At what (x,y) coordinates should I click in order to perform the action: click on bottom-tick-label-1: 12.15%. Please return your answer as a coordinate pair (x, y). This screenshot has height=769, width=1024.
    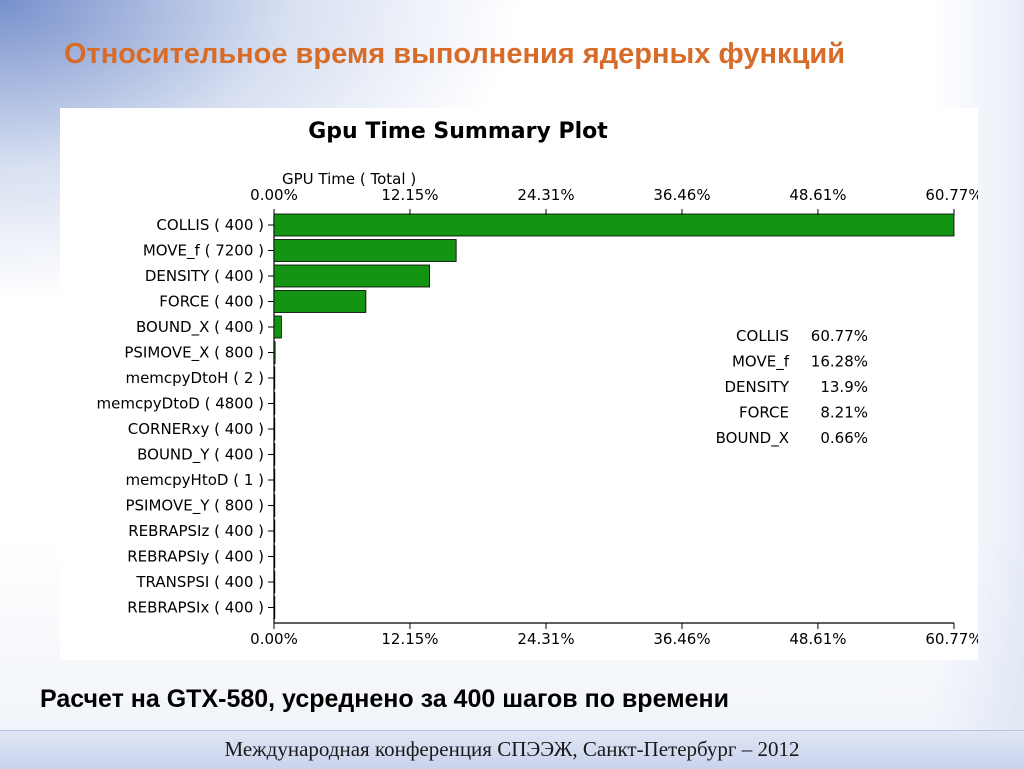
    Looking at the image, I should click on (409, 639).